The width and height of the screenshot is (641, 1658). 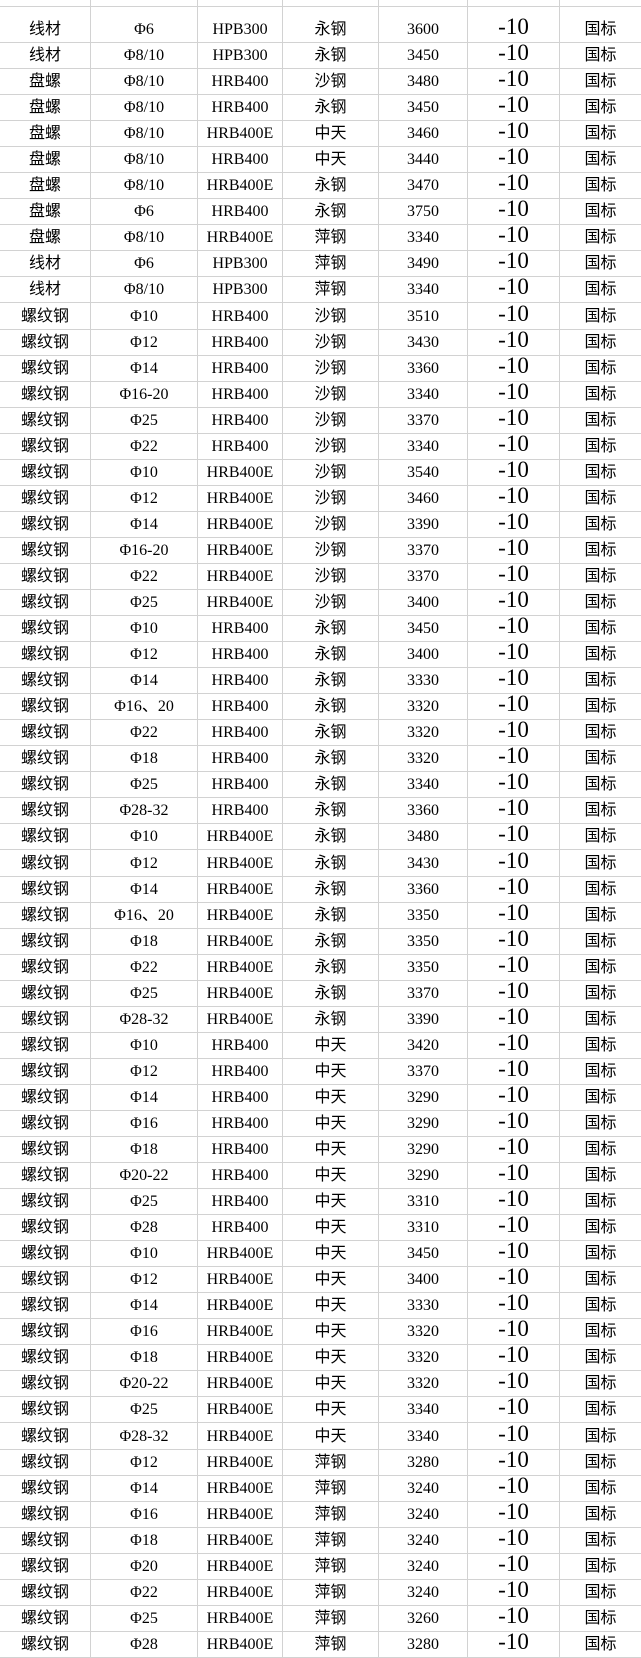 I want to click on spec-cell: Φ10, so click(x=144, y=1045).